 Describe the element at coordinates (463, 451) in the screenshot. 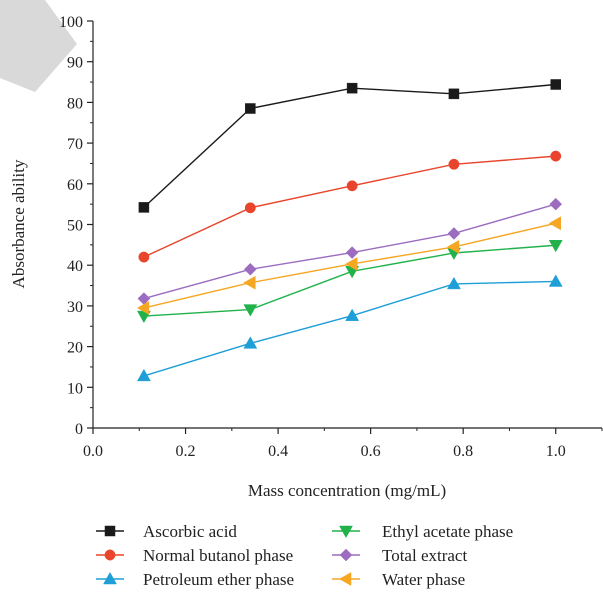

I see `x-tick-label: 0.8` at that location.